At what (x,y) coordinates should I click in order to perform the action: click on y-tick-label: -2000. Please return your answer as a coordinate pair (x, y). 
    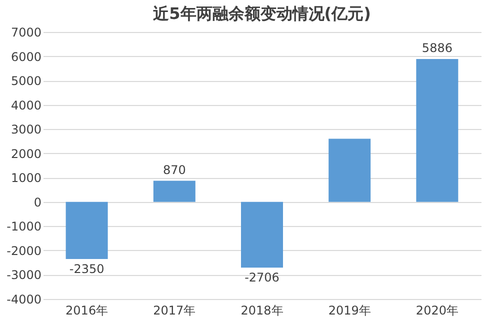
    Looking at the image, I should click on (24, 251).